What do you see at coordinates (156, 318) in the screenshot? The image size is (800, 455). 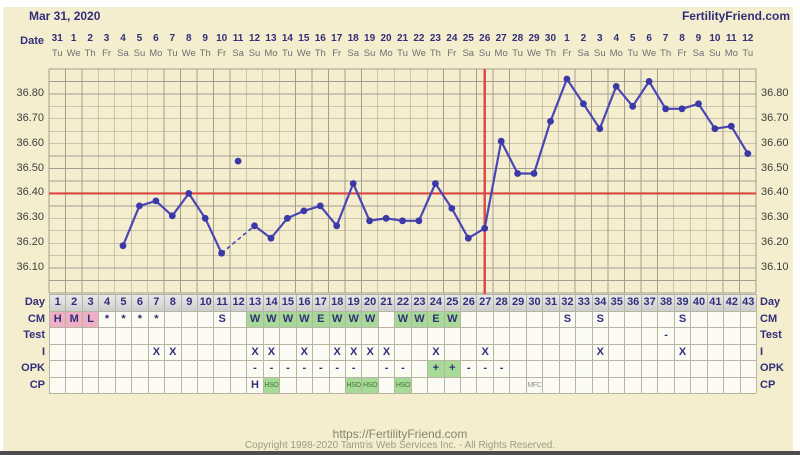 I see `cm-cell: *` at bounding box center [156, 318].